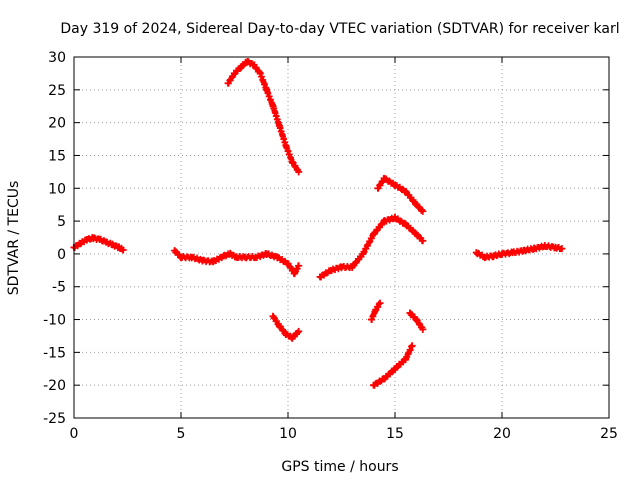 This screenshot has height=480, width=640. What do you see at coordinates (57, 91) in the screenshot?
I see `y-tick-label: 25` at bounding box center [57, 91].